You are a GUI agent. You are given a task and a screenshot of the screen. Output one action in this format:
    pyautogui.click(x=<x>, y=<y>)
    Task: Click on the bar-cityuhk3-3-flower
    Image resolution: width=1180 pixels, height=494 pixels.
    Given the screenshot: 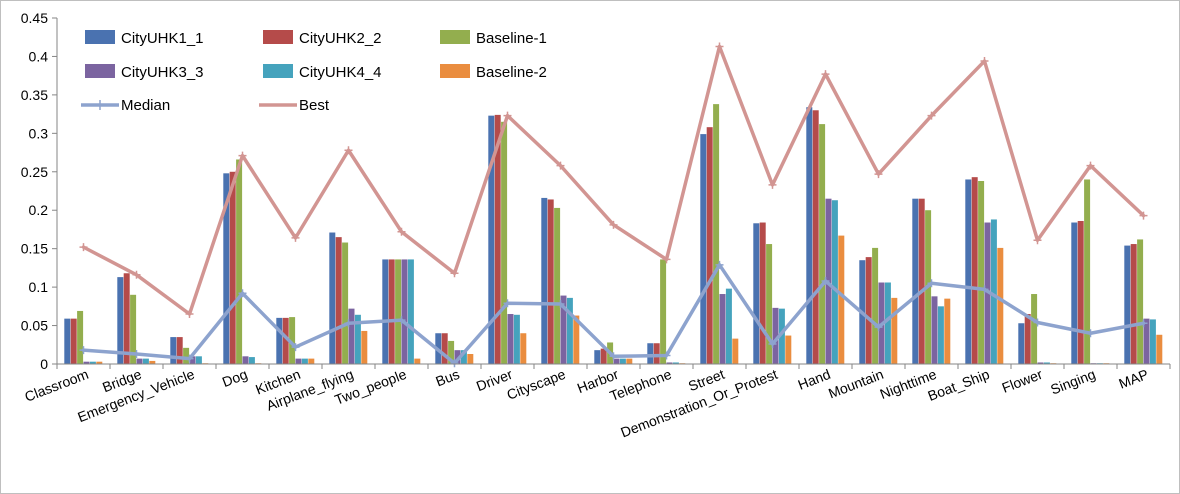 What is the action you would take?
    pyautogui.click(x=1040, y=363)
    